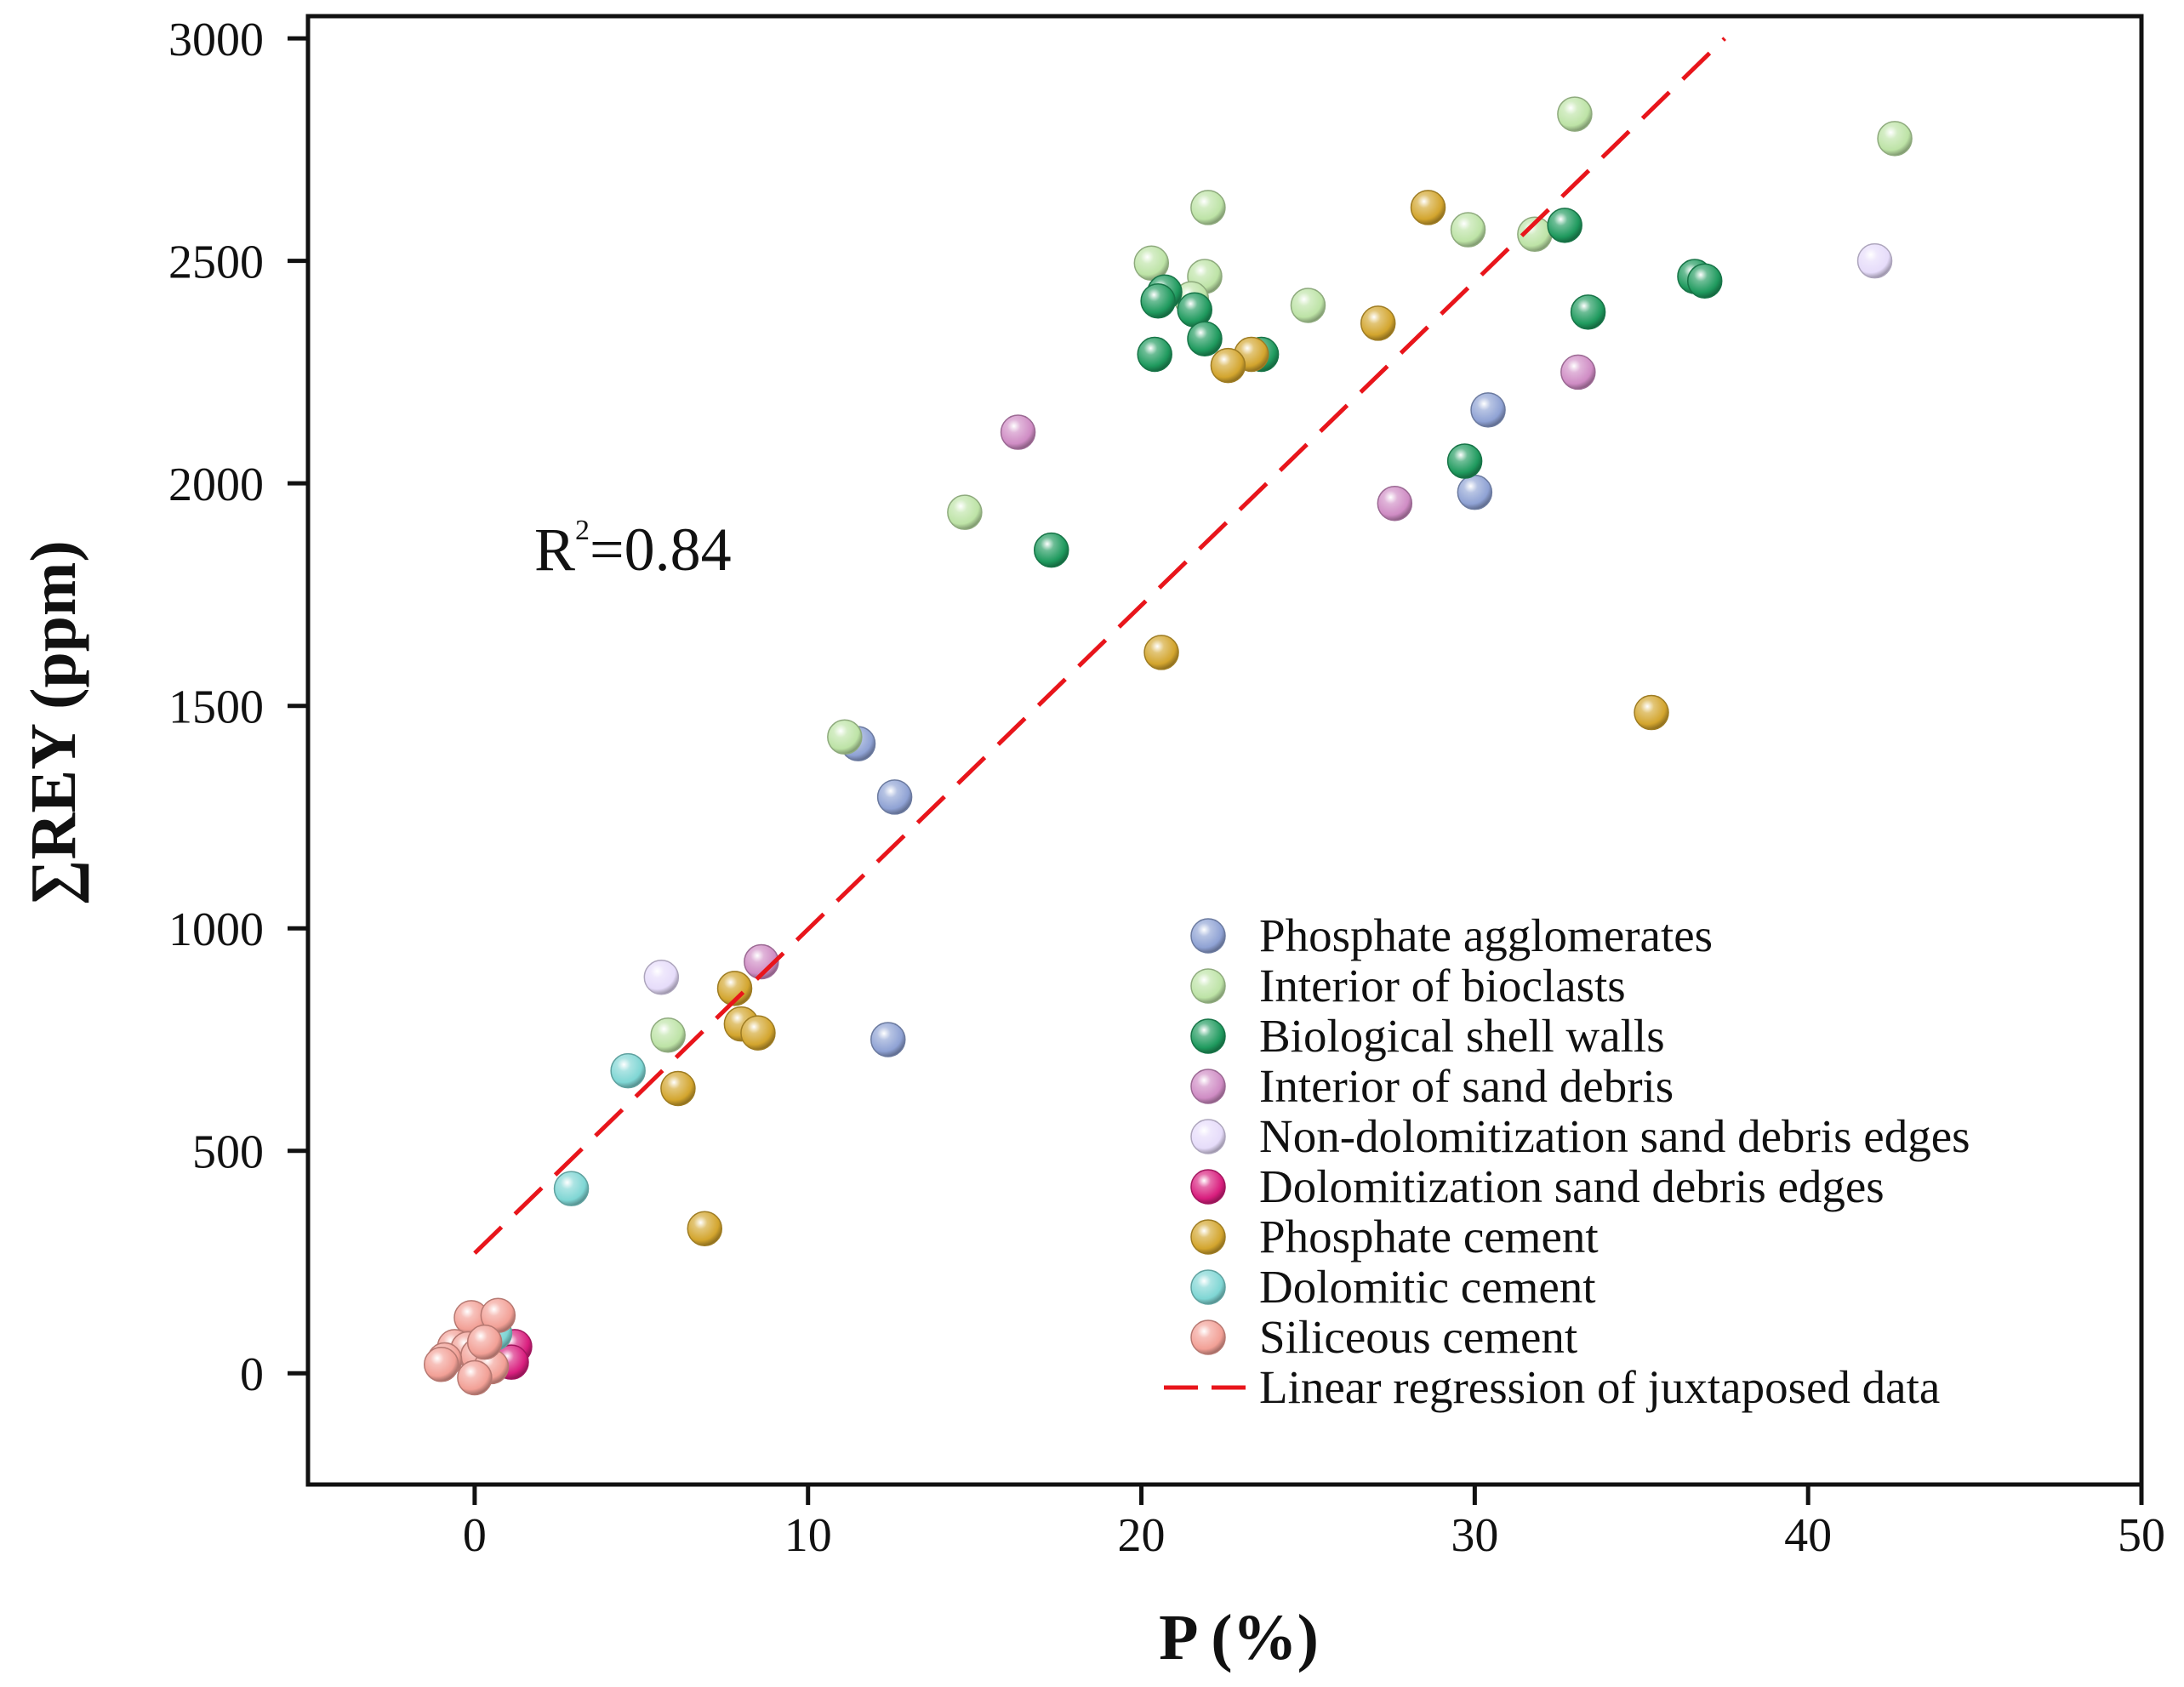  Describe the element at coordinates (252, 1374) in the screenshot. I see `y-tick-label: 0` at that location.